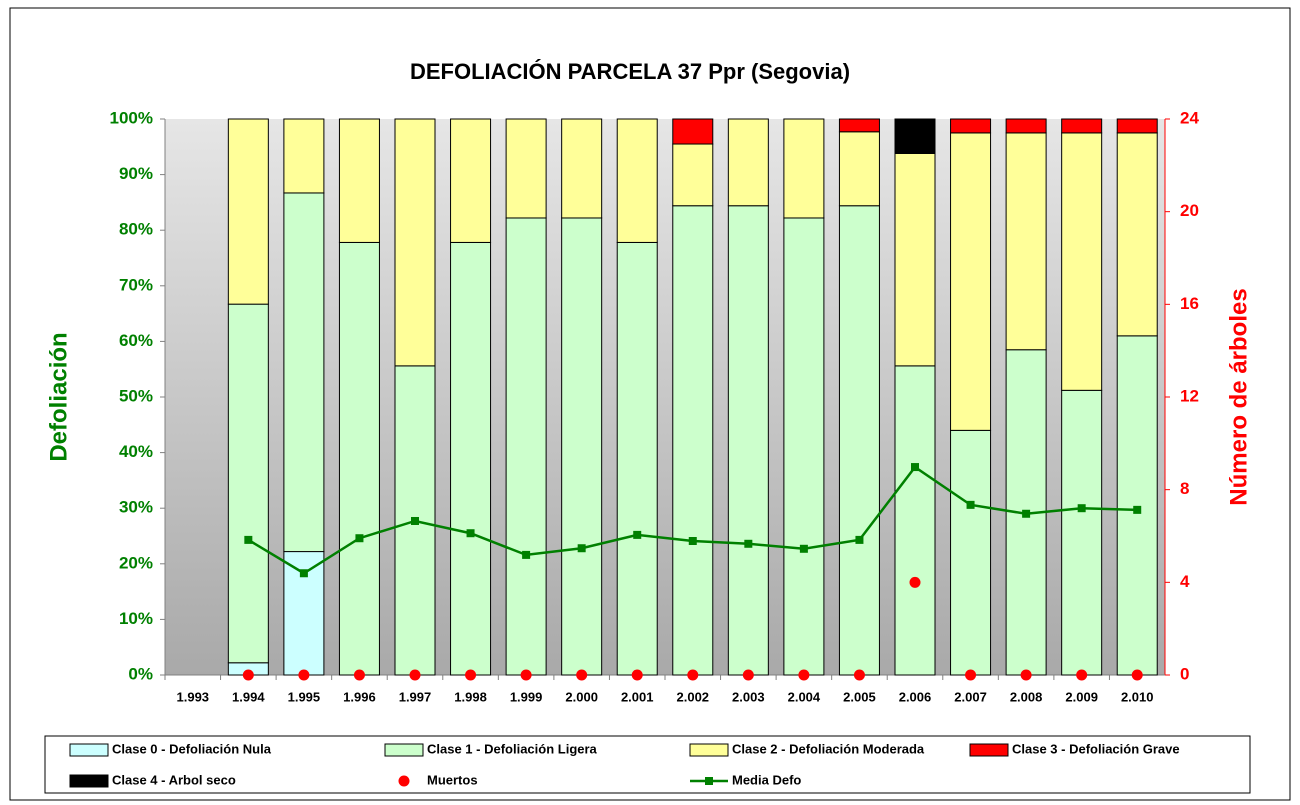 This screenshot has width=1300, height=805. What do you see at coordinates (637, 696) in the screenshot?
I see `x-tick-label: 2.001` at bounding box center [637, 696].